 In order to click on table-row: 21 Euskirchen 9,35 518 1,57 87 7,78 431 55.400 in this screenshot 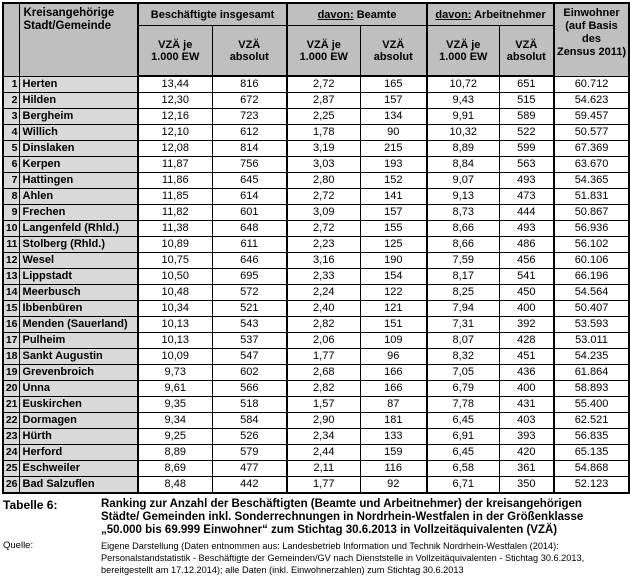, I will do `click(316, 404)`.